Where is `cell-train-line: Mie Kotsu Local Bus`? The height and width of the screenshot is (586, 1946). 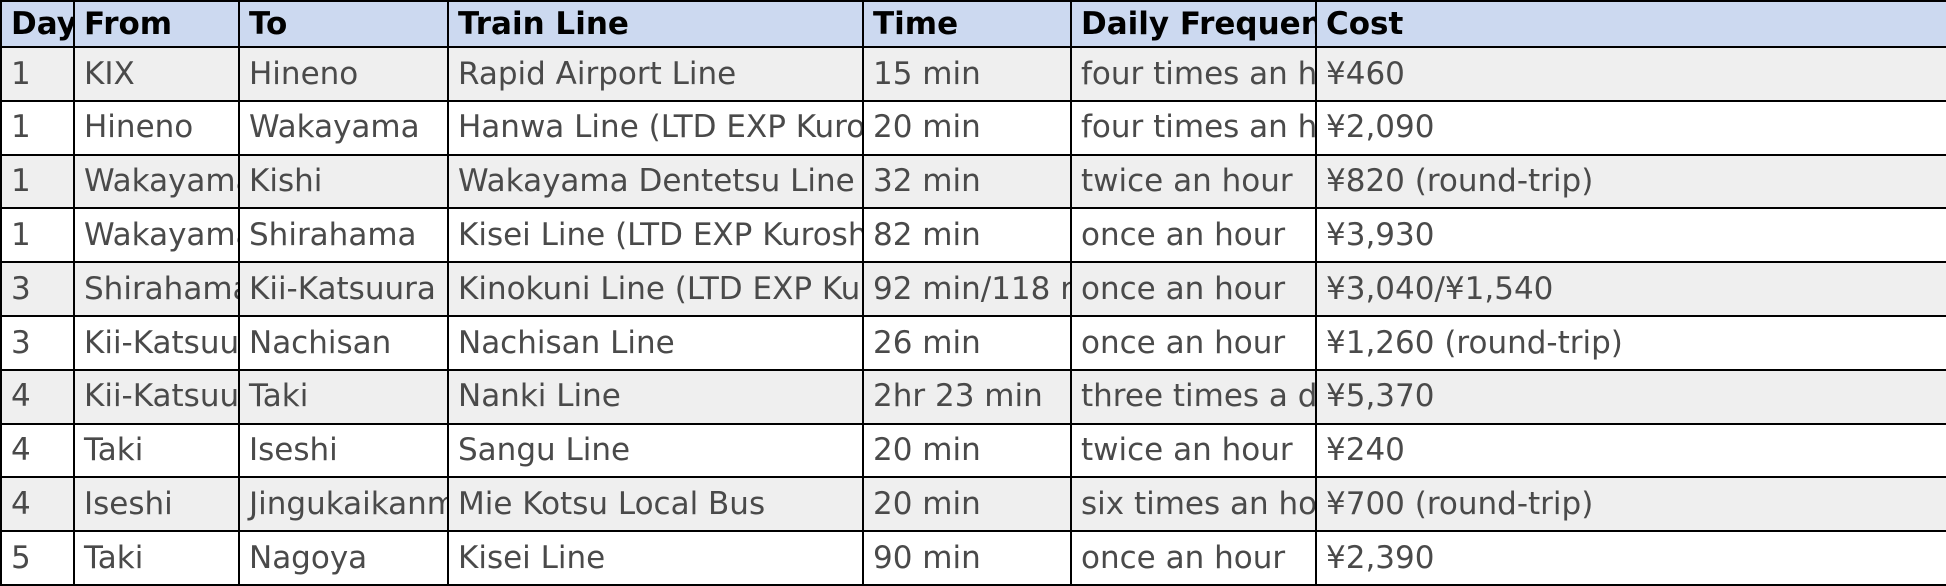
cell-train-line: Mie Kotsu Local Bus is located at coordinates (655, 504).